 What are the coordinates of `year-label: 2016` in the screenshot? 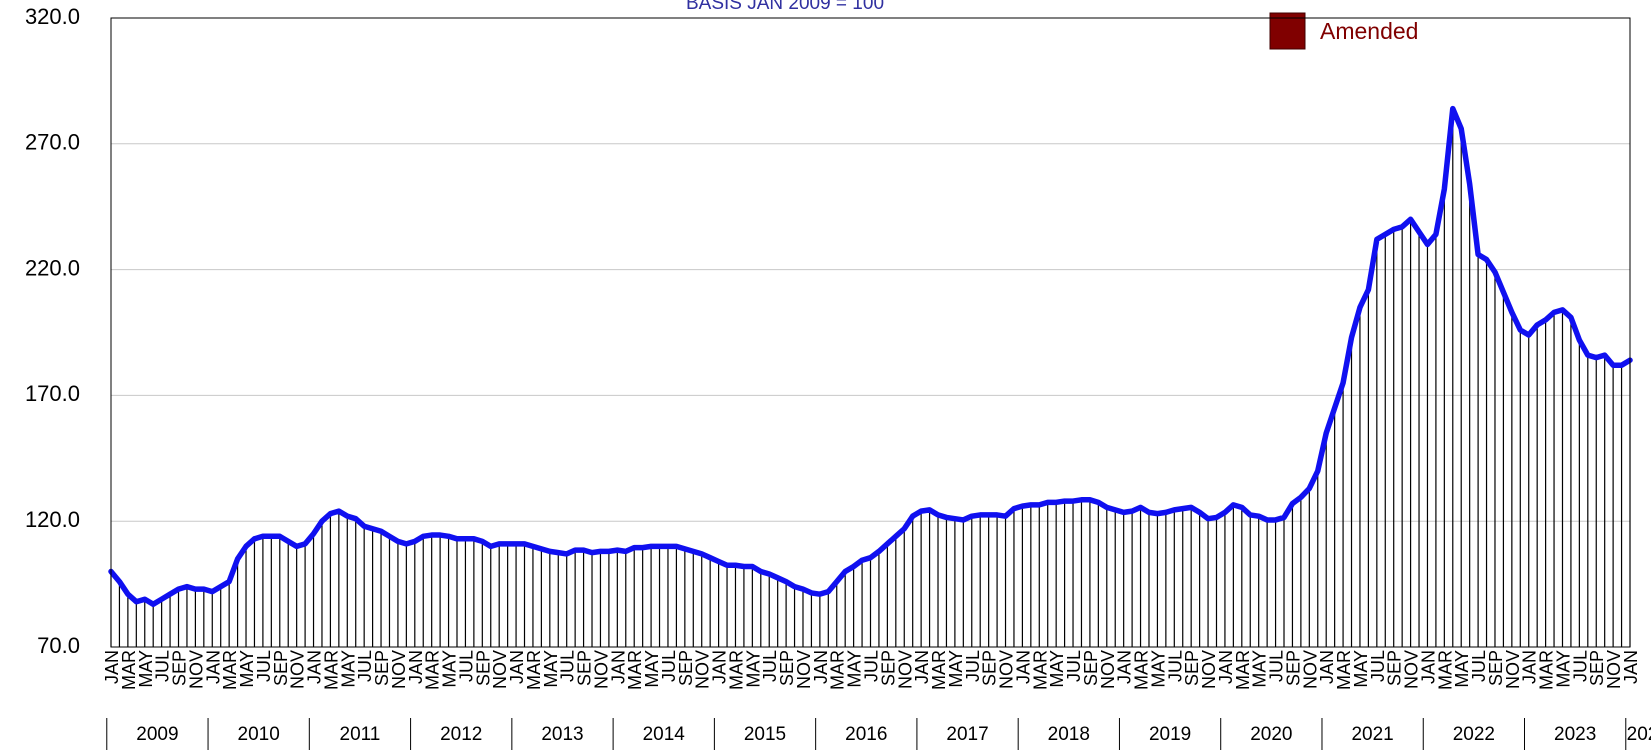 It's located at (866, 734).